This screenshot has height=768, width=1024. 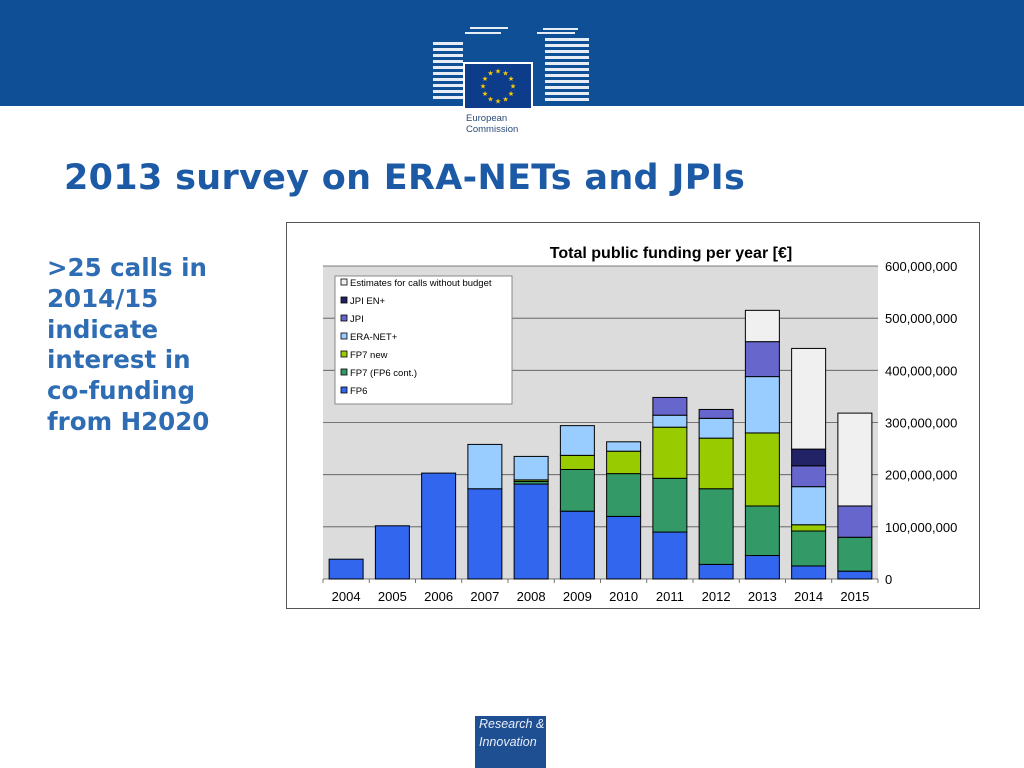 I want to click on y-tick-label: 100,000,000, so click(x=921, y=527).